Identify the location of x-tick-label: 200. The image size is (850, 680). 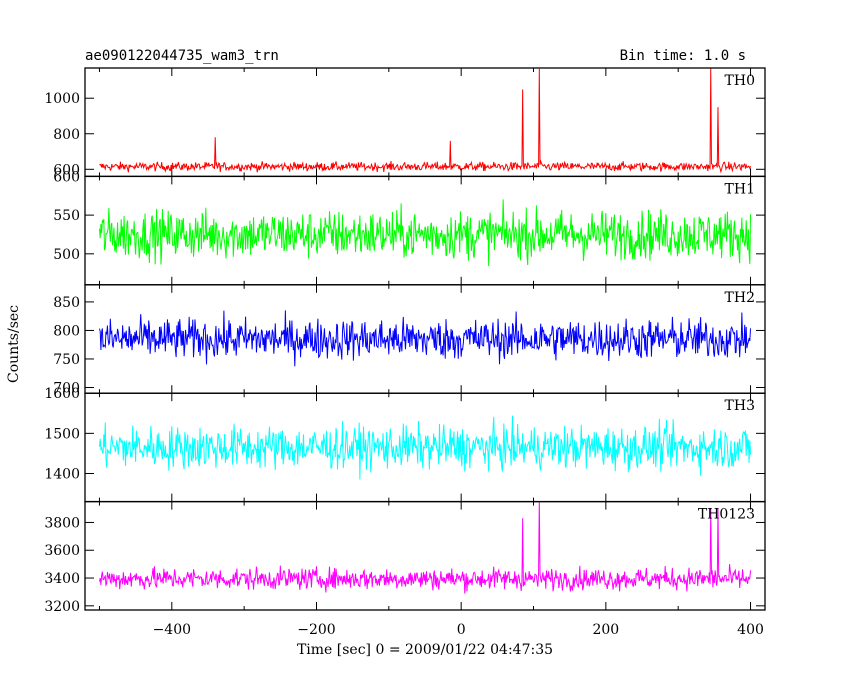
(605, 630).